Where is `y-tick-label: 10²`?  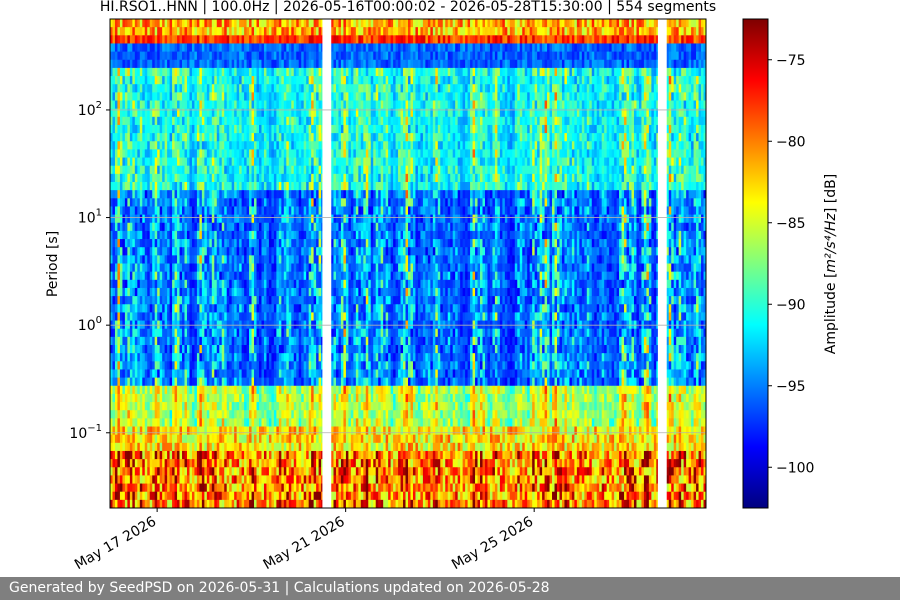 y-tick-label: 10² is located at coordinates (90, 109).